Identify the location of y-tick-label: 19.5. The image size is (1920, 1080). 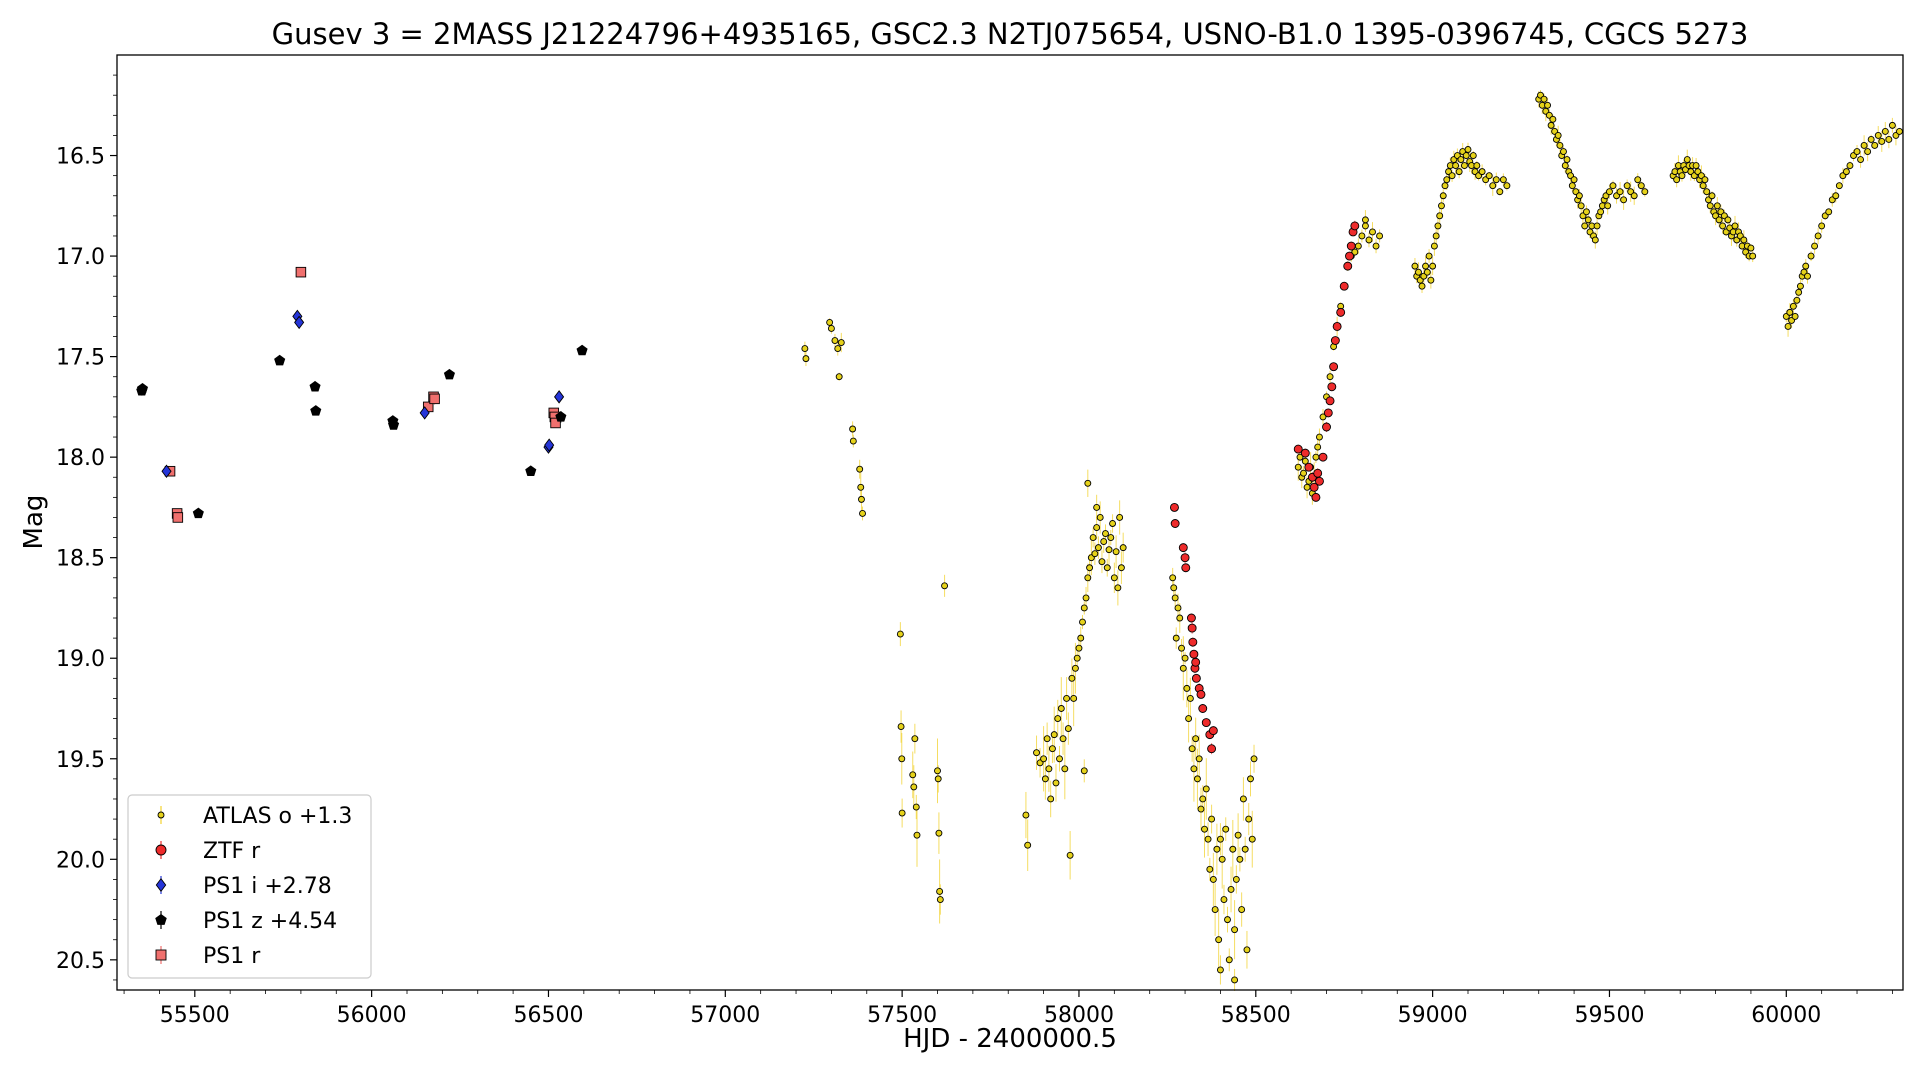
(80, 760).